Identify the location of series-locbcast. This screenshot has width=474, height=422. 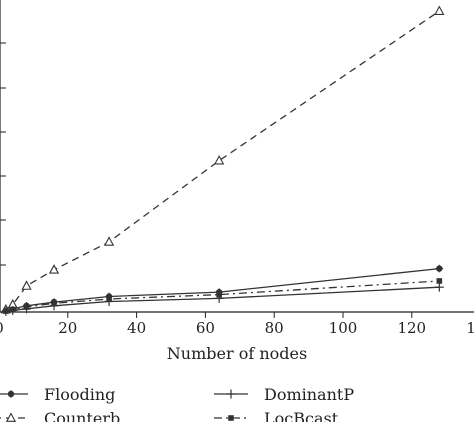
(223, 296).